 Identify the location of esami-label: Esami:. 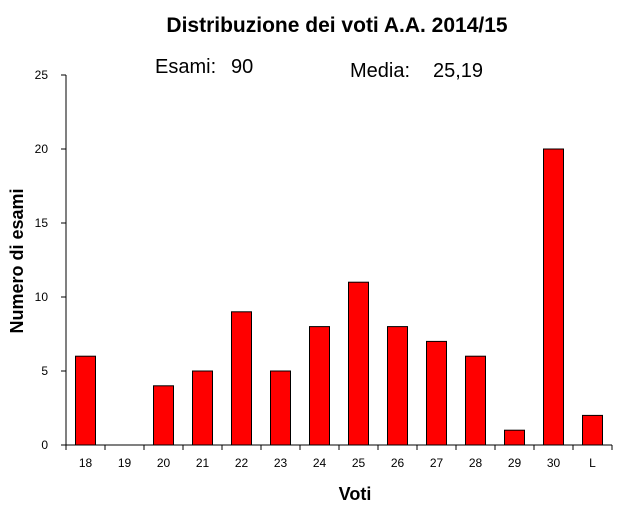
(185, 67).